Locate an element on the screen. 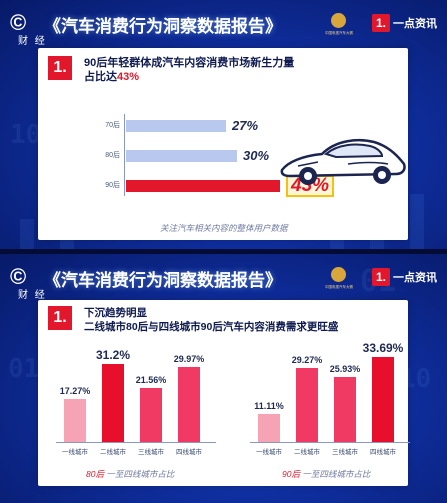 The image size is (447, 503). y-tick-label: 70后 is located at coordinates (112, 125).